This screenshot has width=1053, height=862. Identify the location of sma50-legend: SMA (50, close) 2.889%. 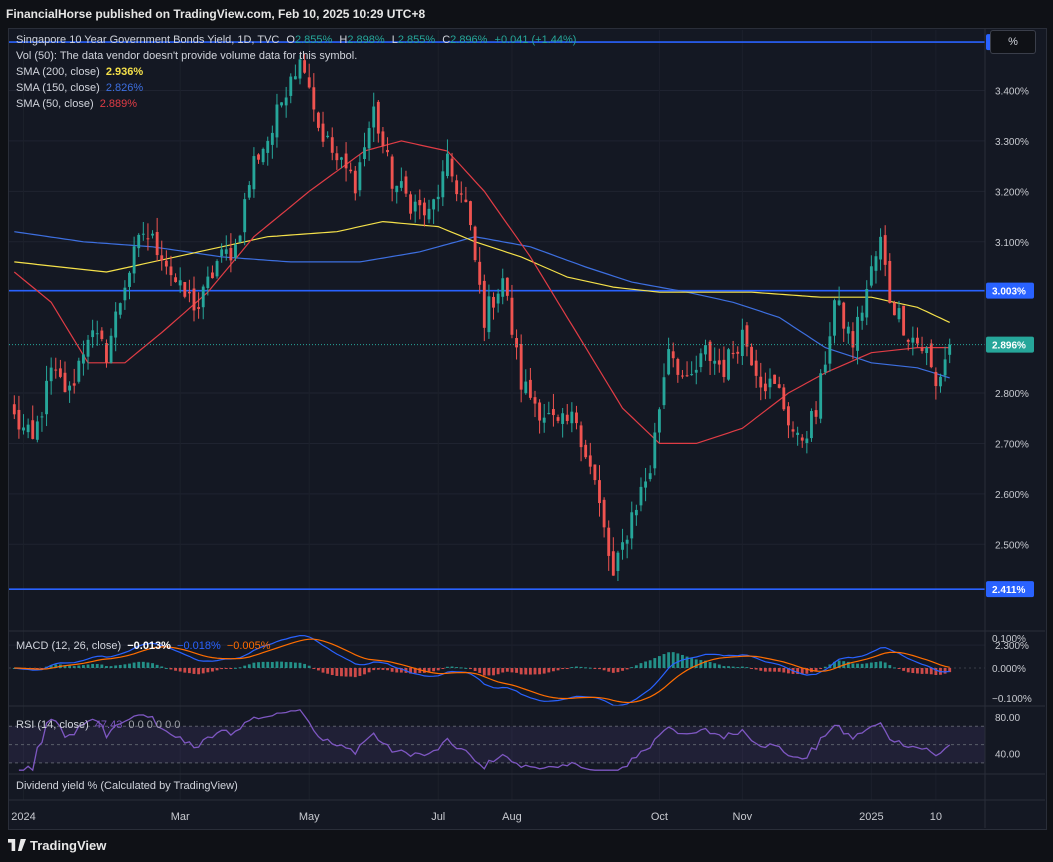
(76, 104).